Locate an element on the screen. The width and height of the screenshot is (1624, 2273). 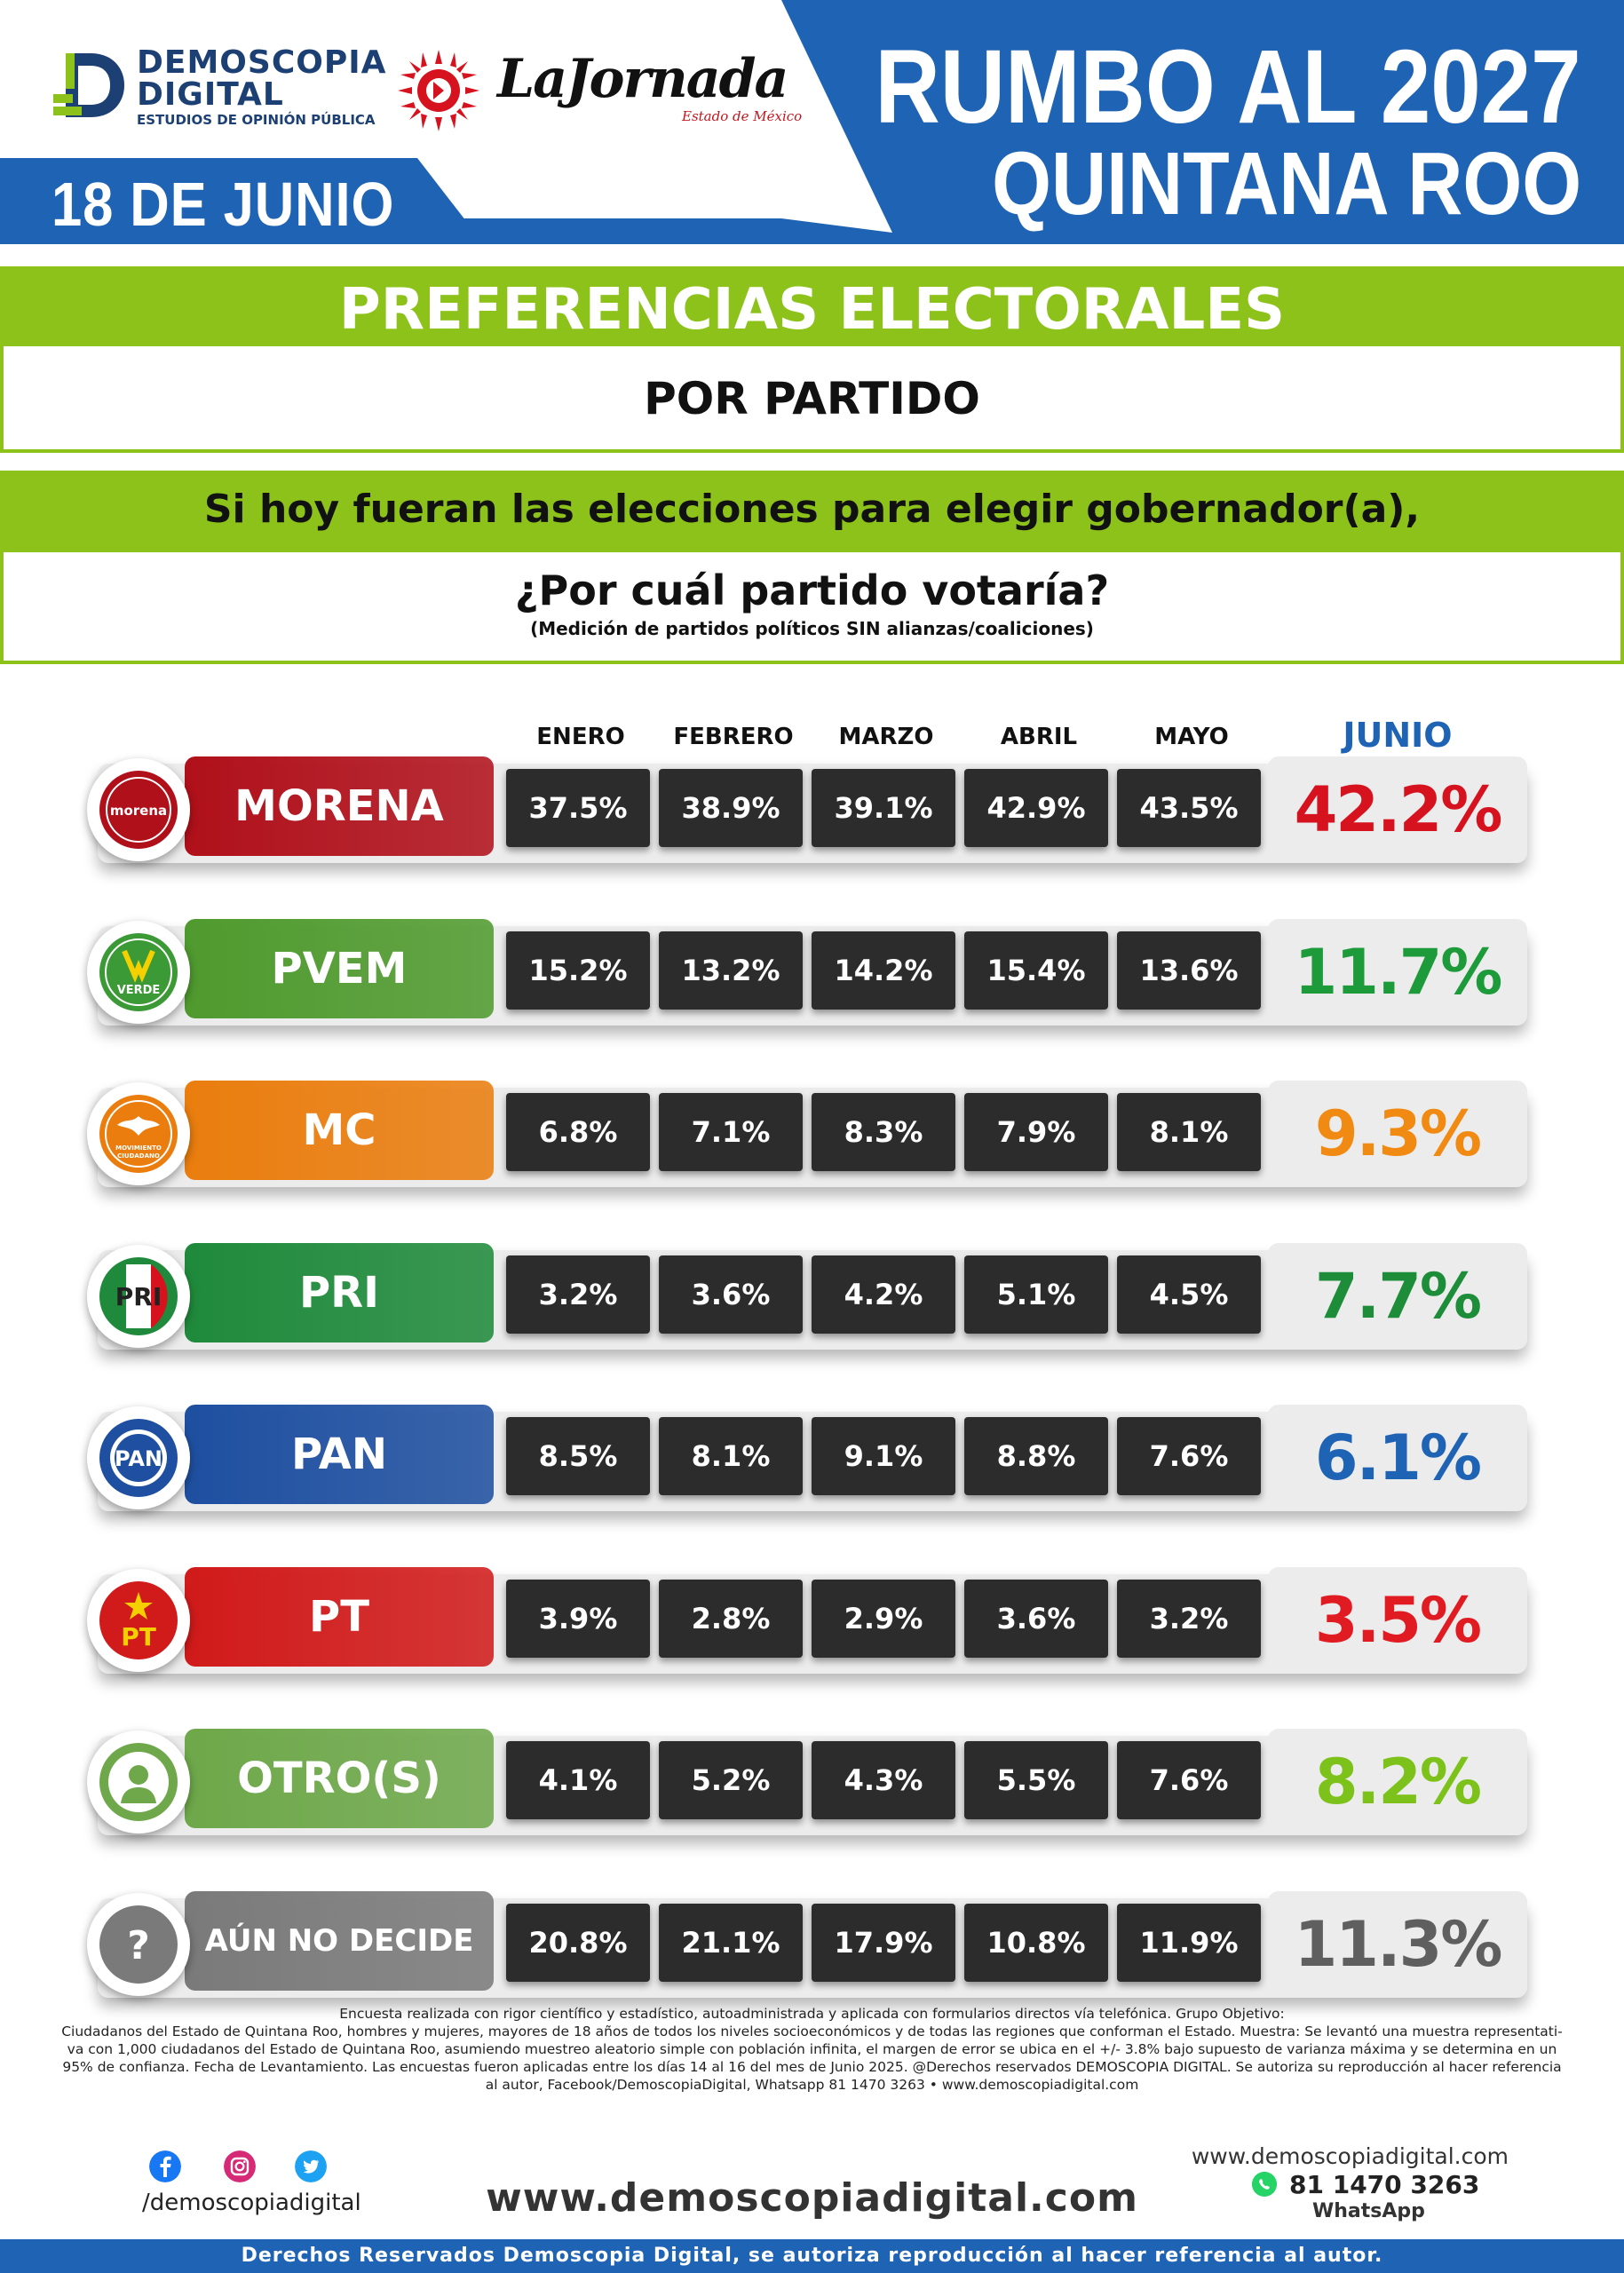
party-label: PAN is located at coordinates (339, 1454).